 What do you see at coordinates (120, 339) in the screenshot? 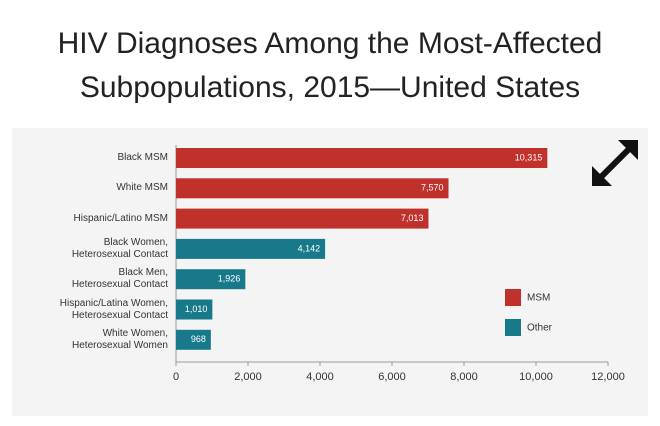
I see `y-tick-label: White Women, Heterosexual Women` at bounding box center [120, 339].